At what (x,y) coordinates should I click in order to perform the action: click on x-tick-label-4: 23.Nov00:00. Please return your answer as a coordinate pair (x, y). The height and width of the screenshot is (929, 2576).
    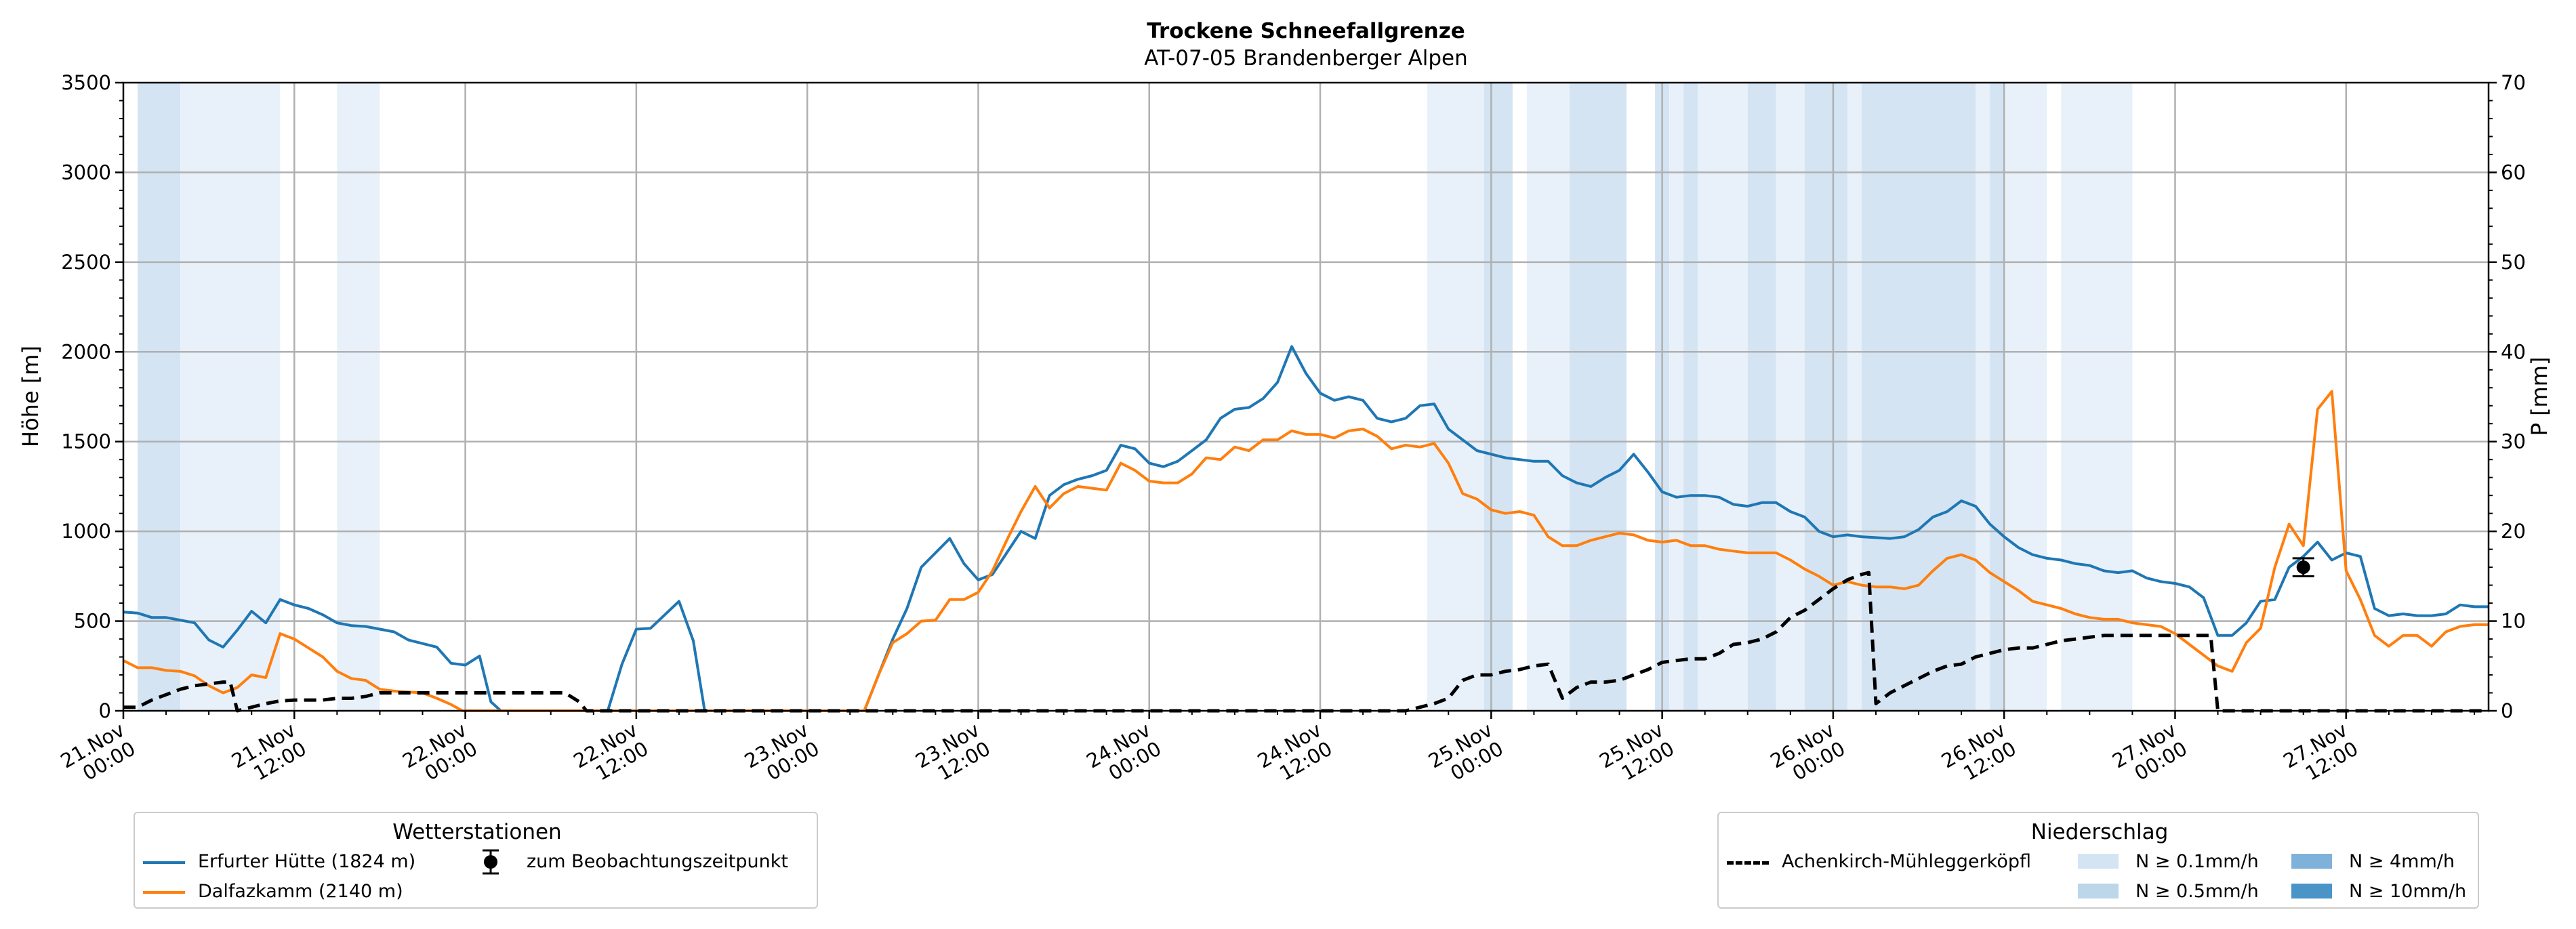
    Looking at the image, I should click on (782, 755).